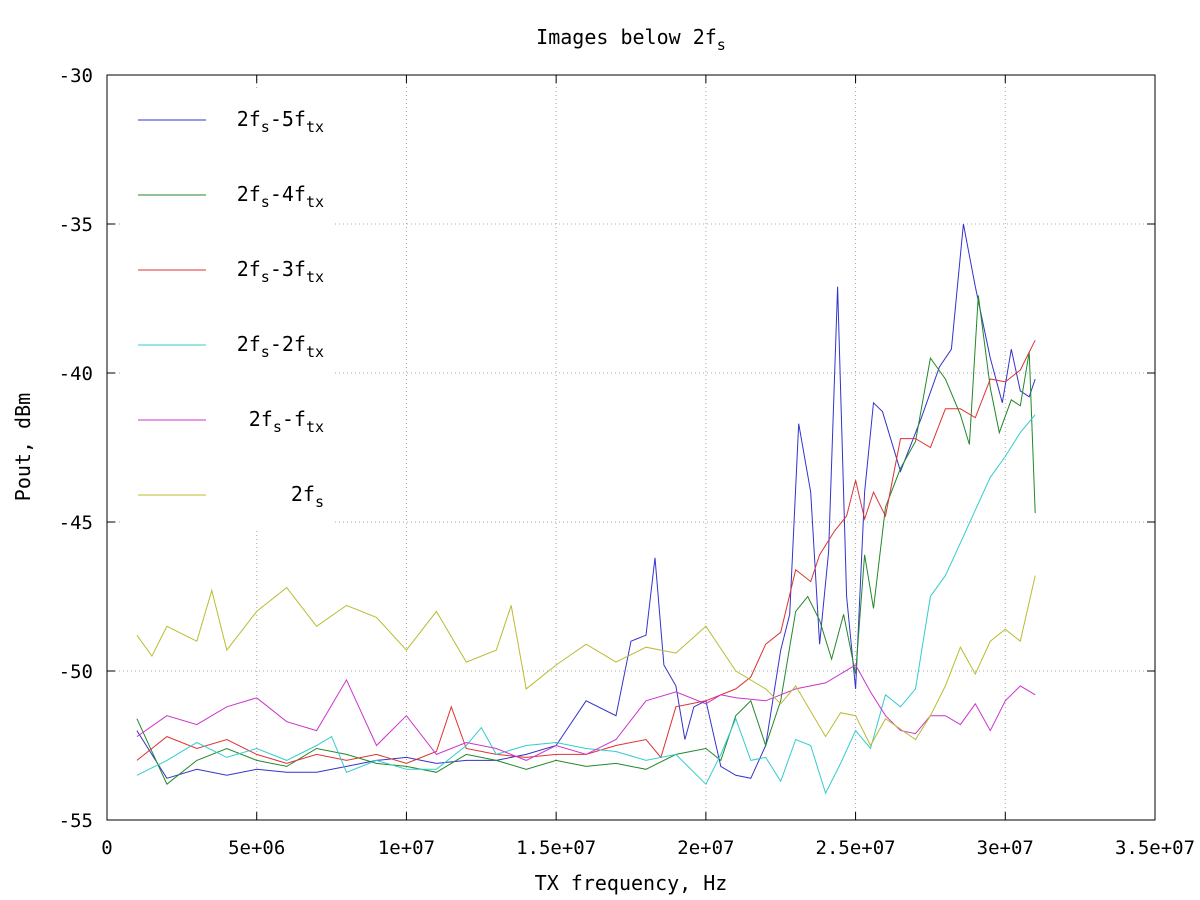 The width and height of the screenshot is (1200, 900). I want to click on series-line-2fs-ftx, so click(586, 712).